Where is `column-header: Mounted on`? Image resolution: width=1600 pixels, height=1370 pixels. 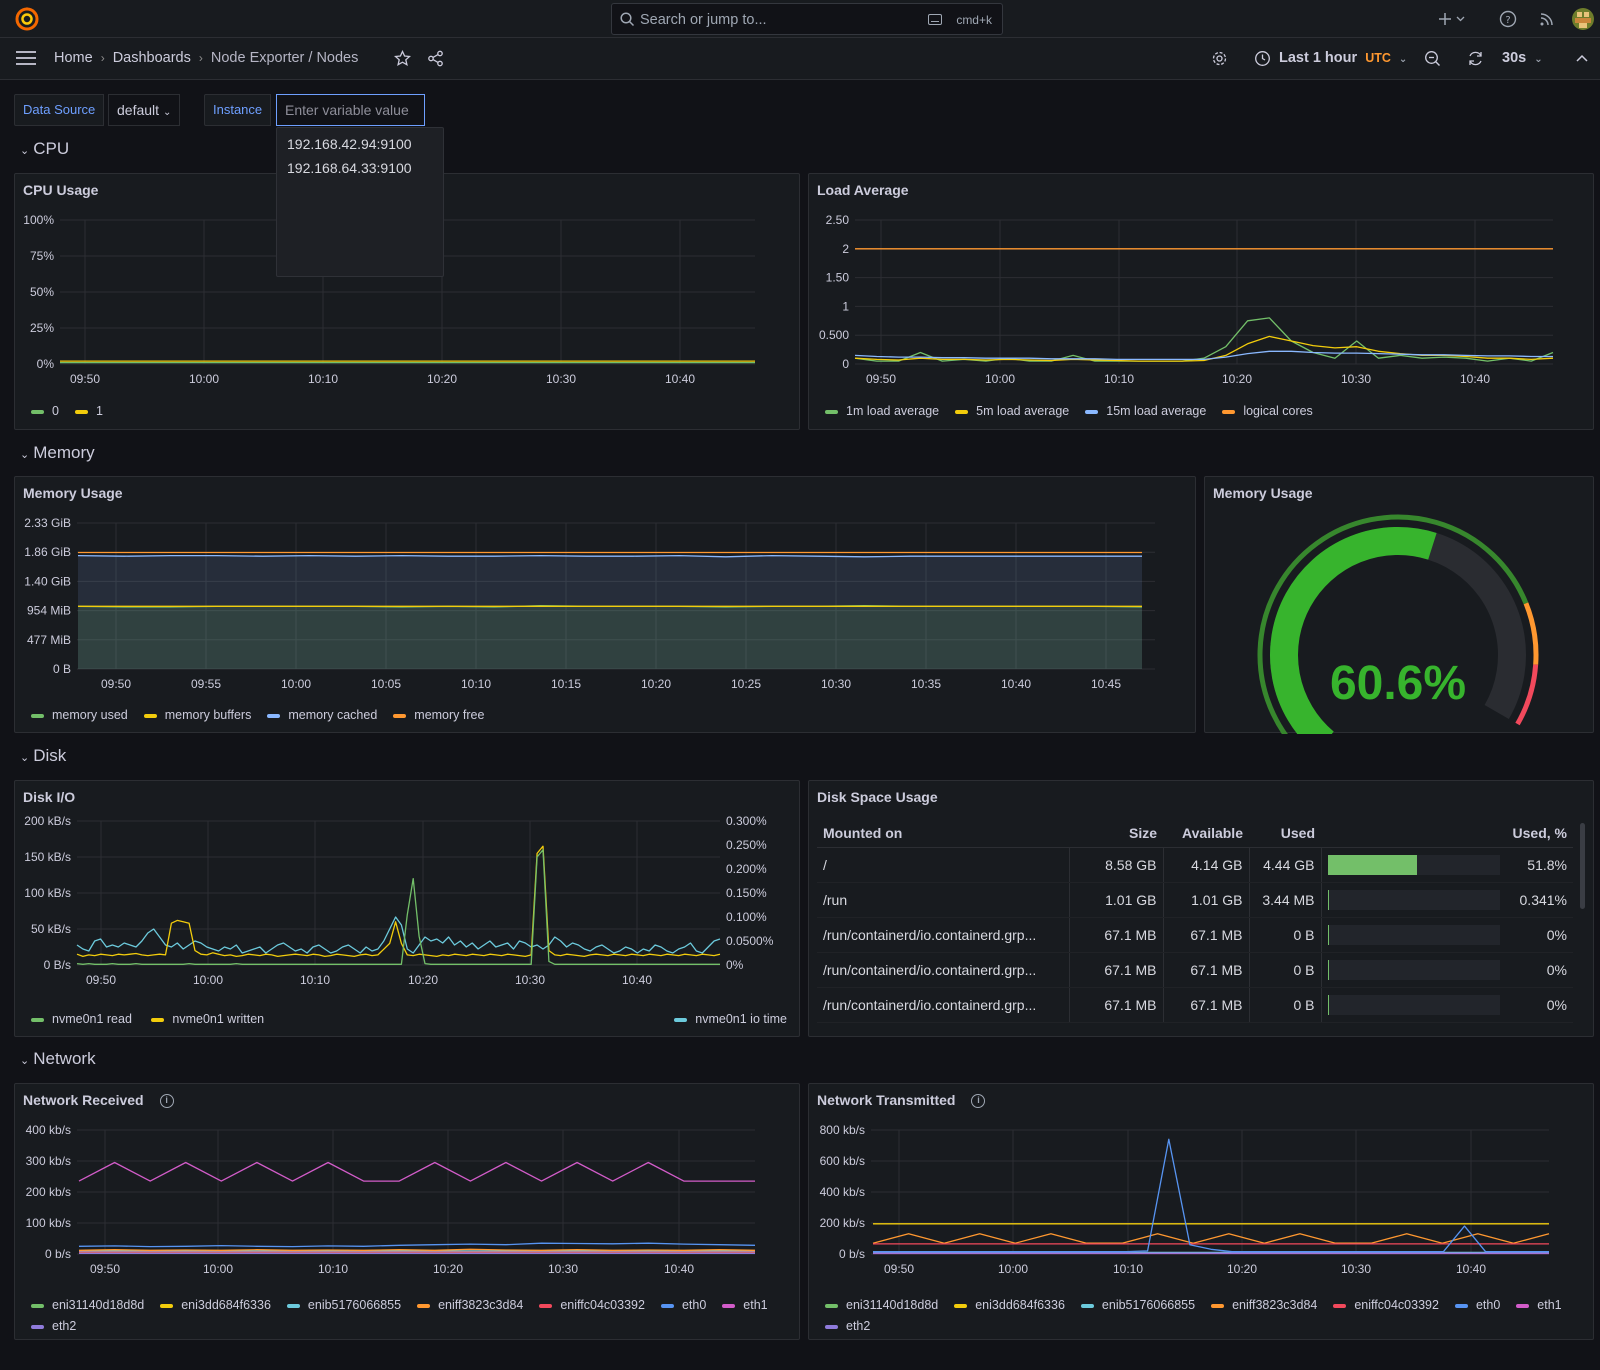 column-header: Mounted on is located at coordinates (943, 833).